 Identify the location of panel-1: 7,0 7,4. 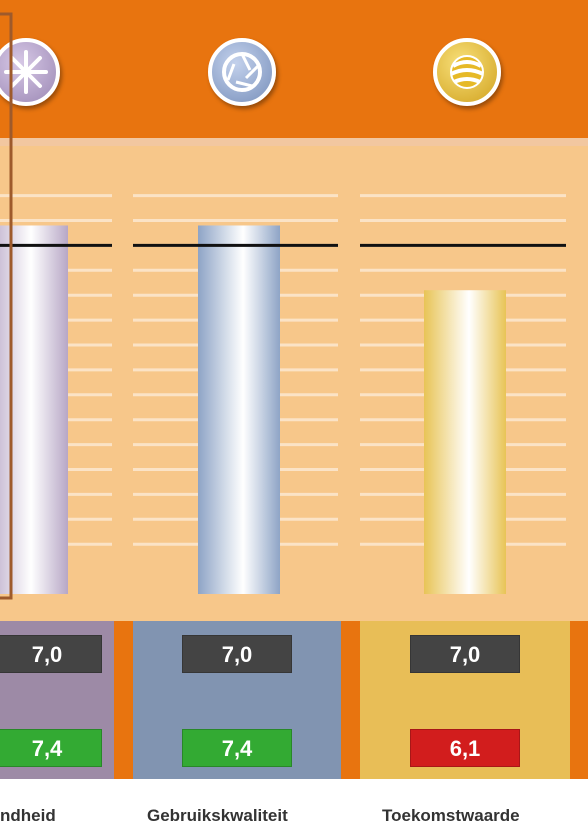
(237, 700).